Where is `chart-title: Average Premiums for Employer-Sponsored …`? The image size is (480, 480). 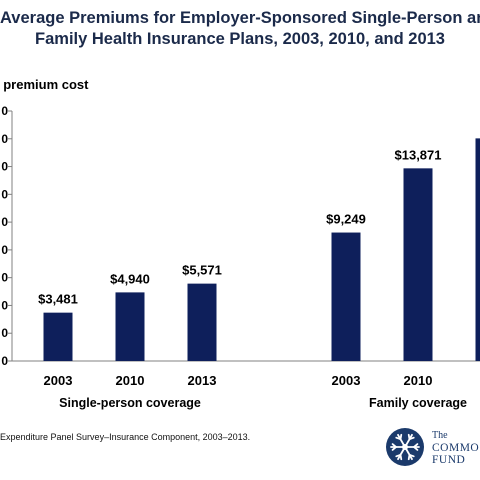 chart-title: Average Premiums for Employer-Sponsored … is located at coordinates (240, 29).